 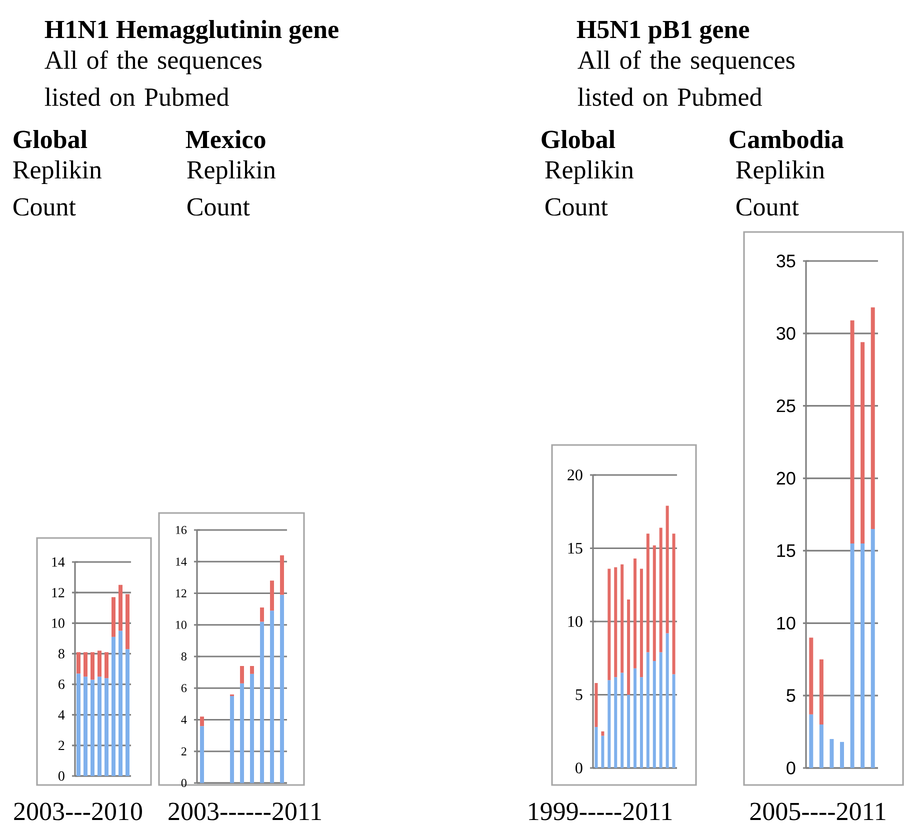 I want to click on x-axis-title: 2005----2011, so click(x=818, y=811).